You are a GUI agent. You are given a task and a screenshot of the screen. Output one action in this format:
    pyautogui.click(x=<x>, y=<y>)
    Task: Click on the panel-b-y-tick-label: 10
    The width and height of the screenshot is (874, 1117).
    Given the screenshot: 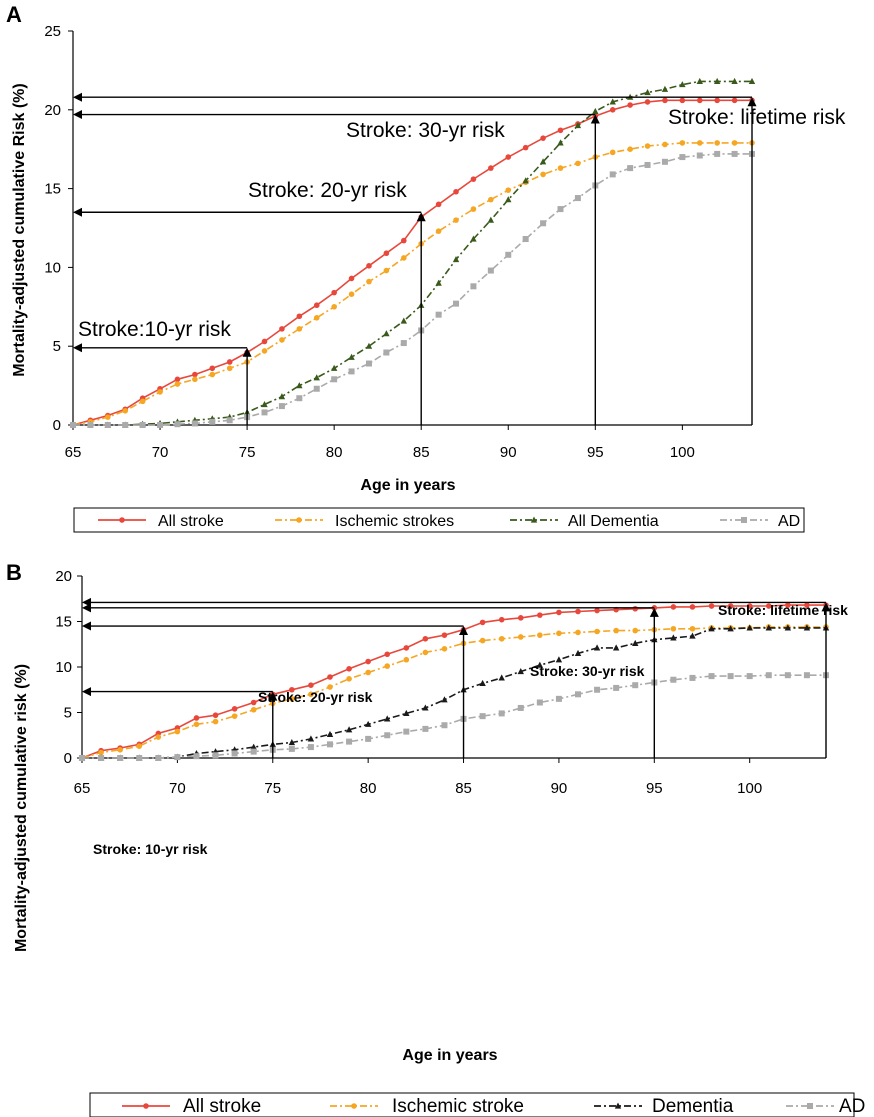 What is the action you would take?
    pyautogui.click(x=63, y=667)
    